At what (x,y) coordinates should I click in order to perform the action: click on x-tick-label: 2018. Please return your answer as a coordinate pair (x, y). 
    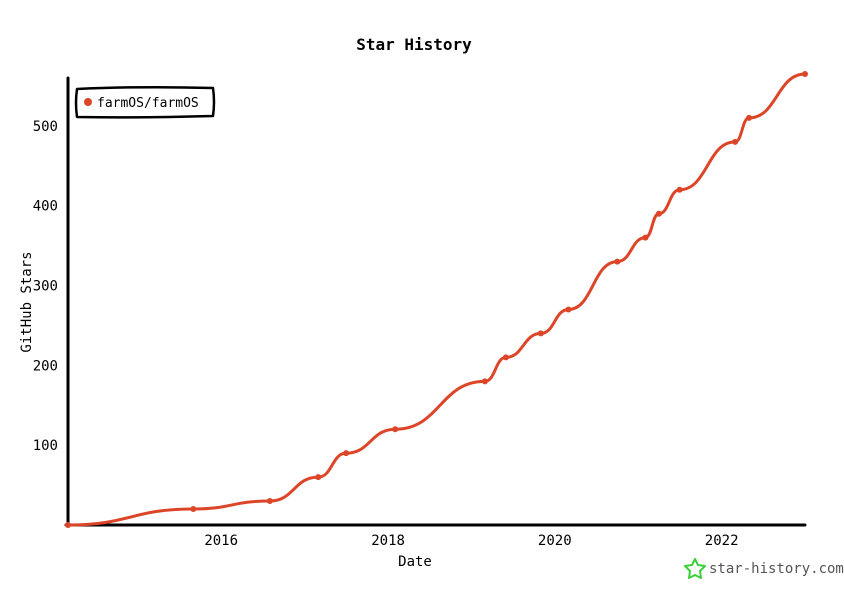
    Looking at the image, I should click on (388, 541).